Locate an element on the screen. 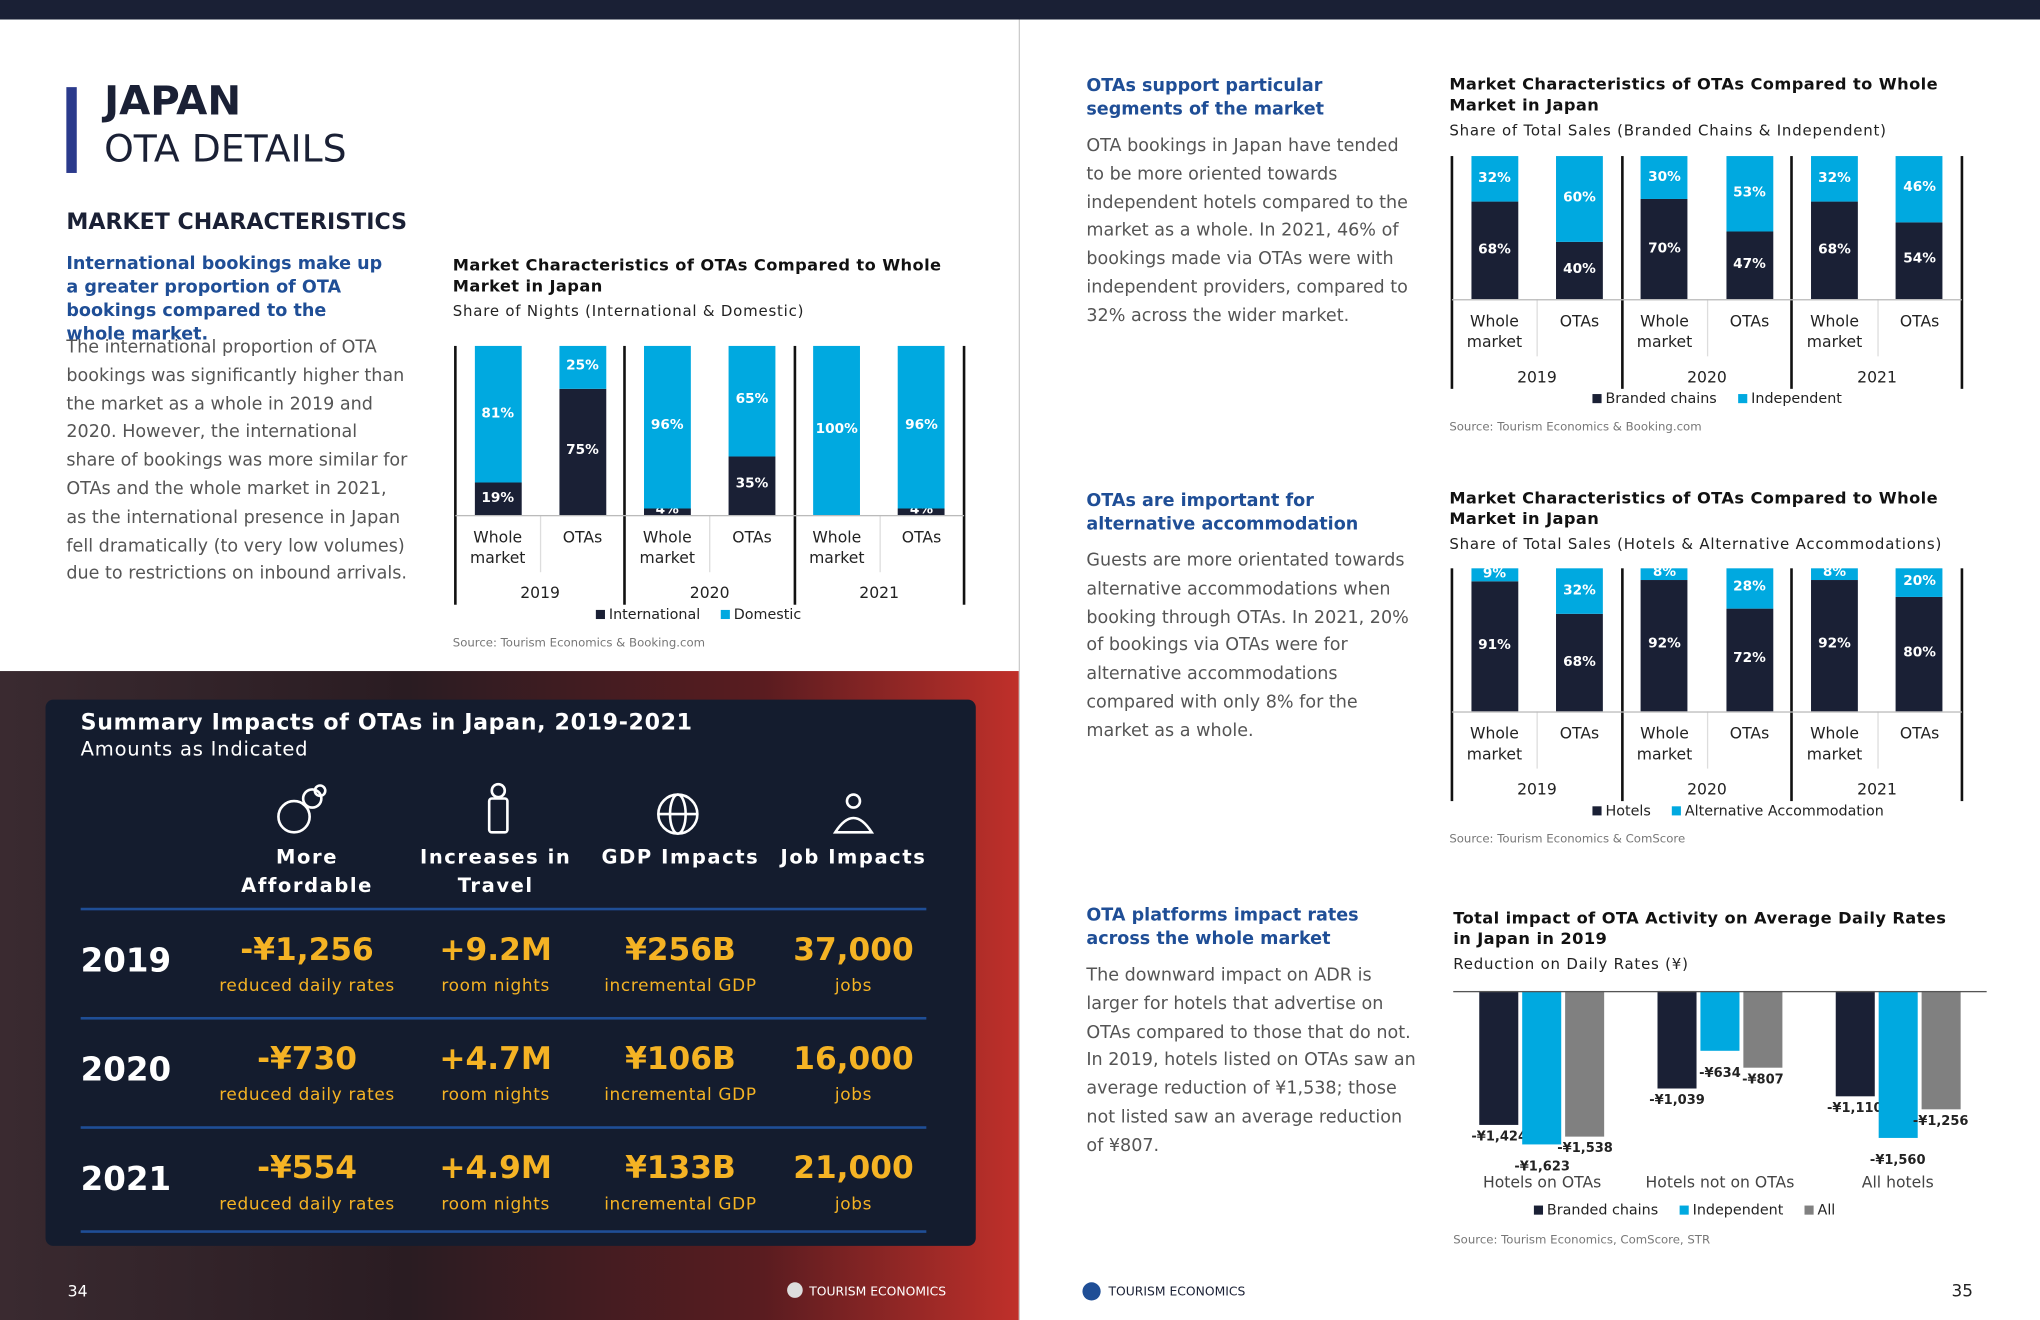  group-label: 2021 is located at coordinates (879, 593).